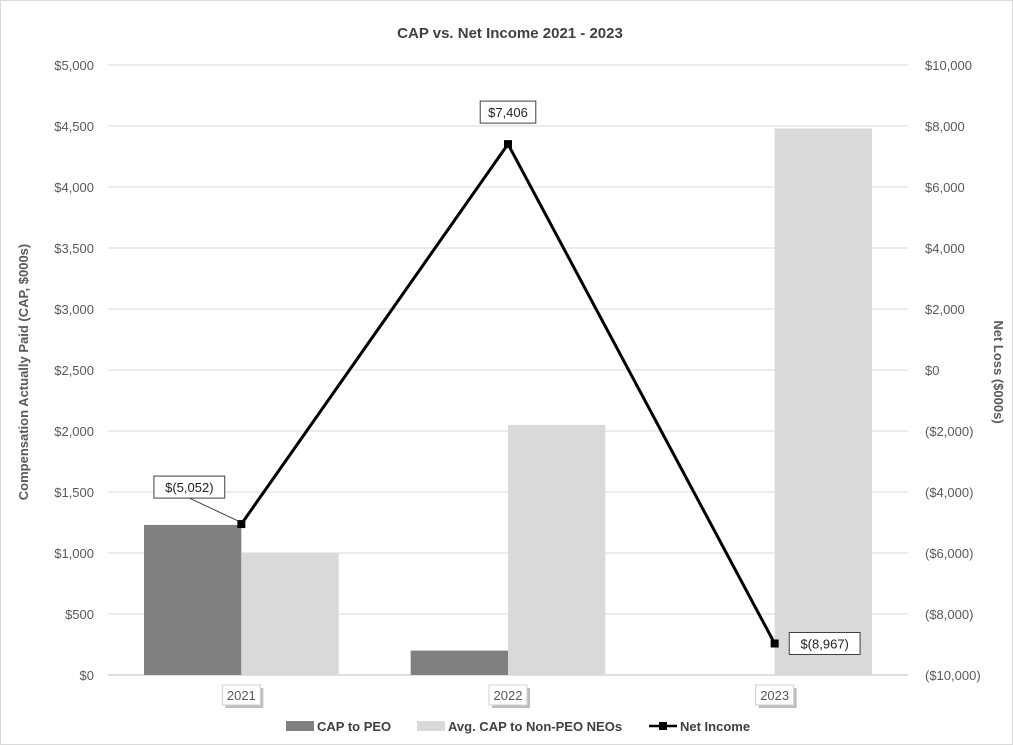 This screenshot has width=1013, height=745. What do you see at coordinates (945, 187) in the screenshot?
I see `y-right-tick-label: $6,000` at bounding box center [945, 187].